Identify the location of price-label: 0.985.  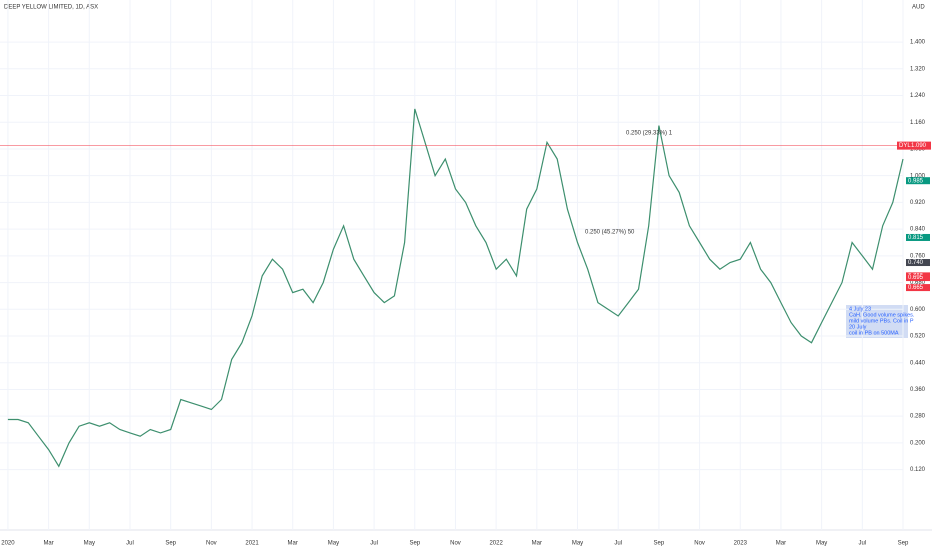
(916, 181).